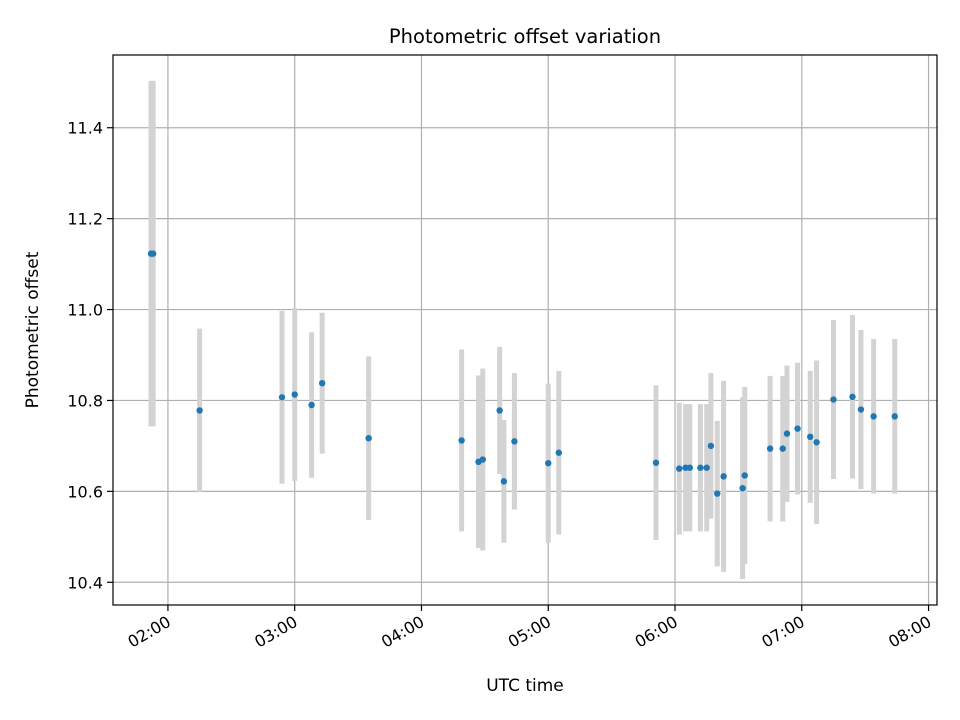  I want to click on y-tick-label: 11.0, so click(85, 310).